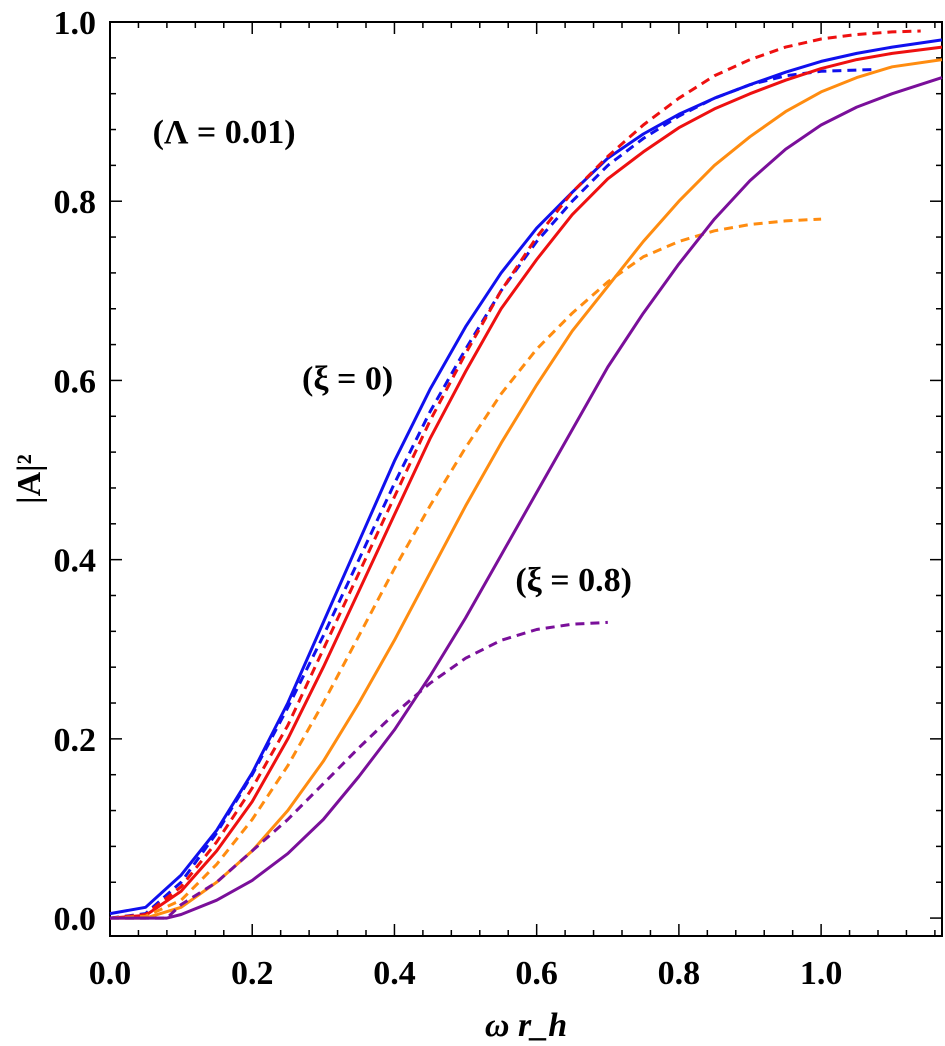  What do you see at coordinates (526, 1025) in the screenshot?
I see `x-axis-label: ω r_h` at bounding box center [526, 1025].